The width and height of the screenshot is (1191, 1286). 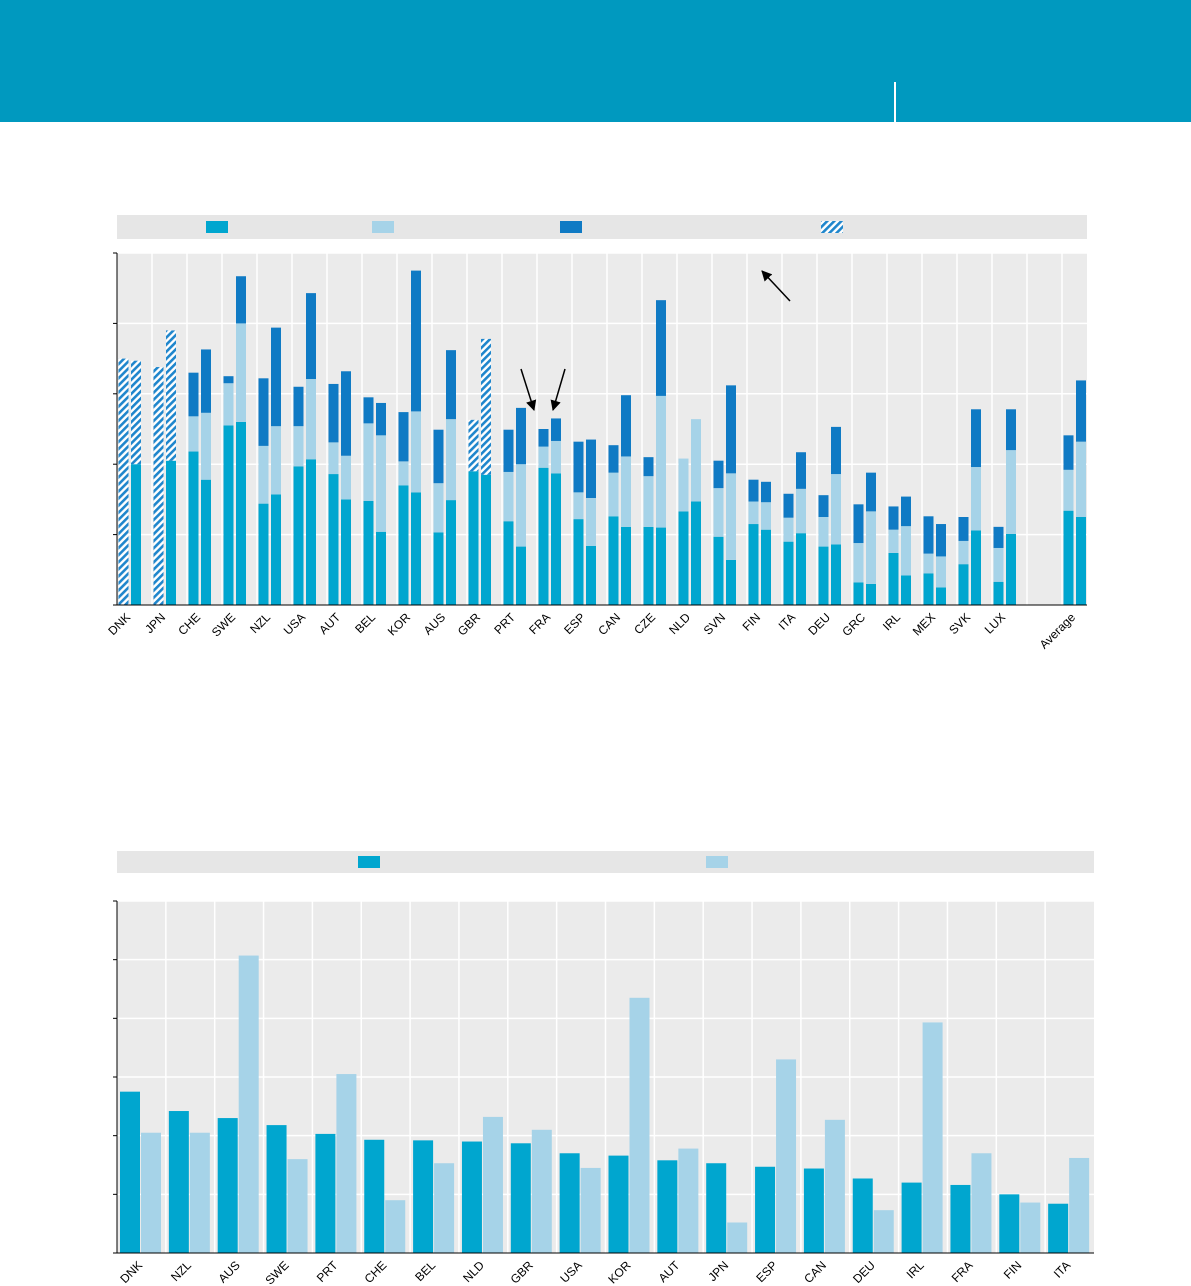 I want to click on x-tick-label: JPN, so click(x=155, y=623).